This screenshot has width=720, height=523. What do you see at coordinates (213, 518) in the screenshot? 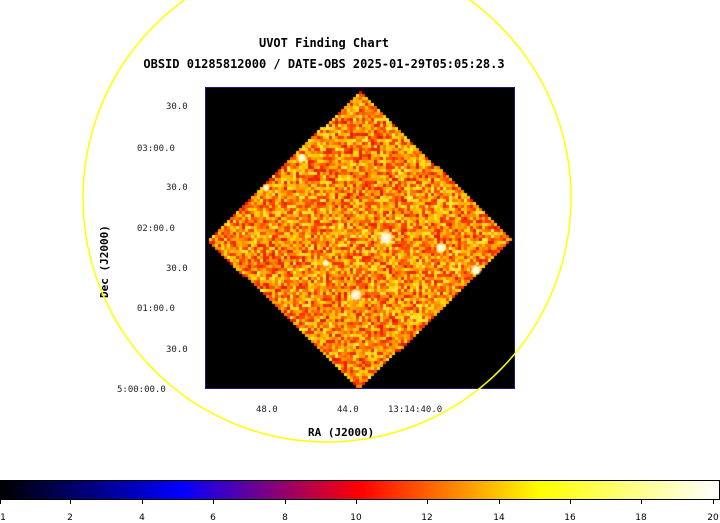
I see `colorbar-tick-label: 6` at bounding box center [213, 518].